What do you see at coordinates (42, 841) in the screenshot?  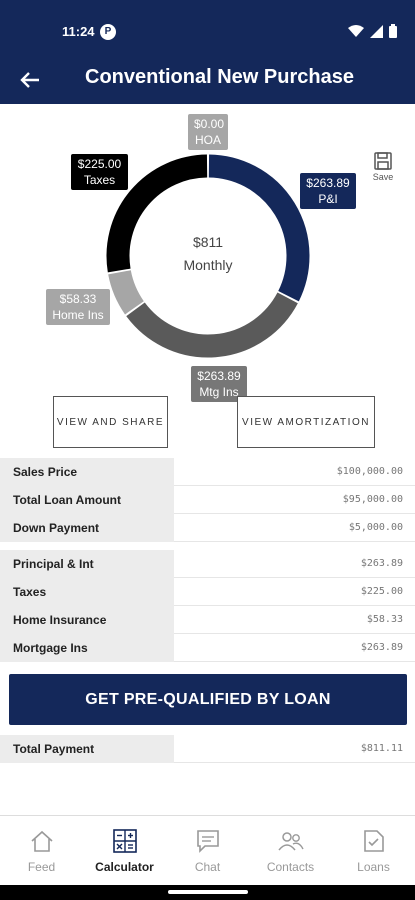 I see `home-icon` at bounding box center [42, 841].